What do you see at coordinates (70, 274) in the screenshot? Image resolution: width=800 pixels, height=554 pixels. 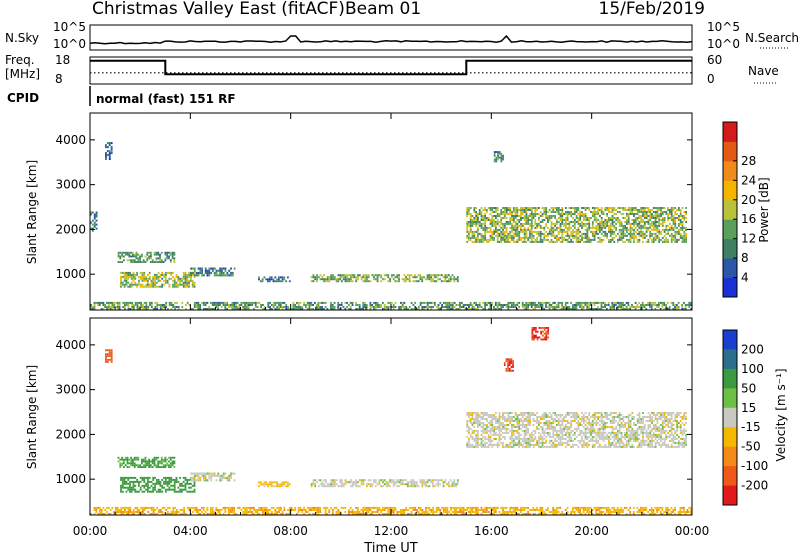 I see `ytick-label: 1000` at bounding box center [70, 274].